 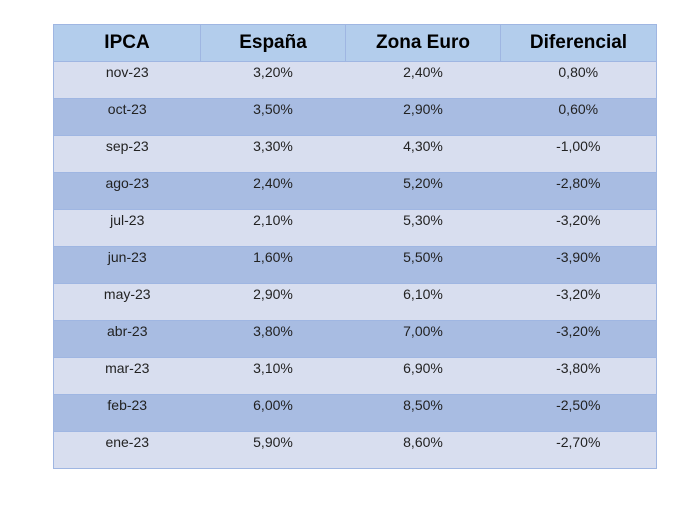 What do you see at coordinates (127, 265) in the screenshot?
I see `table-cell: jun-23` at bounding box center [127, 265].